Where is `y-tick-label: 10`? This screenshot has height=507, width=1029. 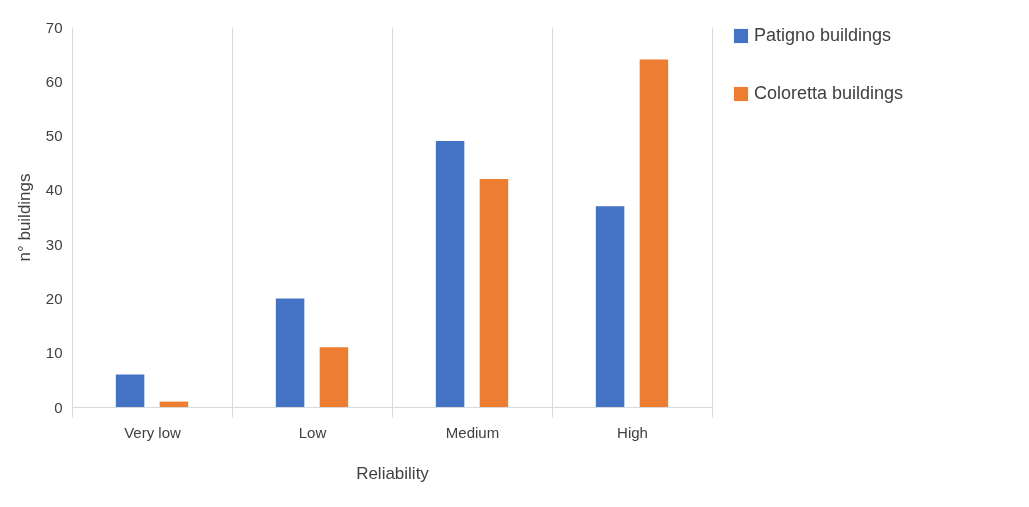
y-tick-label: 10 is located at coordinates (54, 353).